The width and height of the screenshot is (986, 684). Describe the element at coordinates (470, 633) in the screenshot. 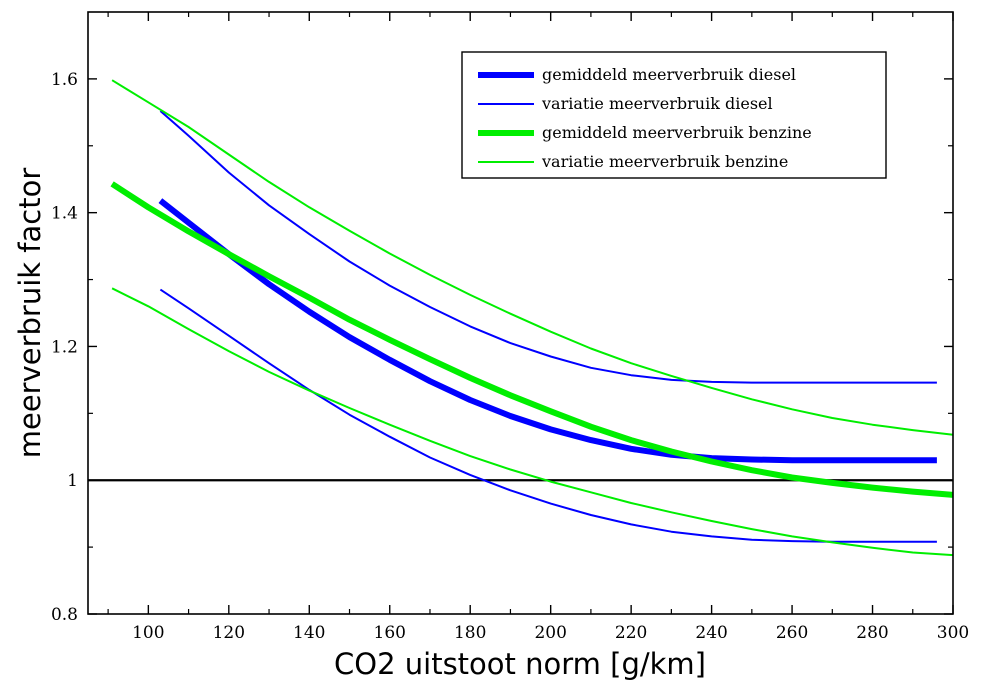

I see `x-tick-label: 180` at that location.